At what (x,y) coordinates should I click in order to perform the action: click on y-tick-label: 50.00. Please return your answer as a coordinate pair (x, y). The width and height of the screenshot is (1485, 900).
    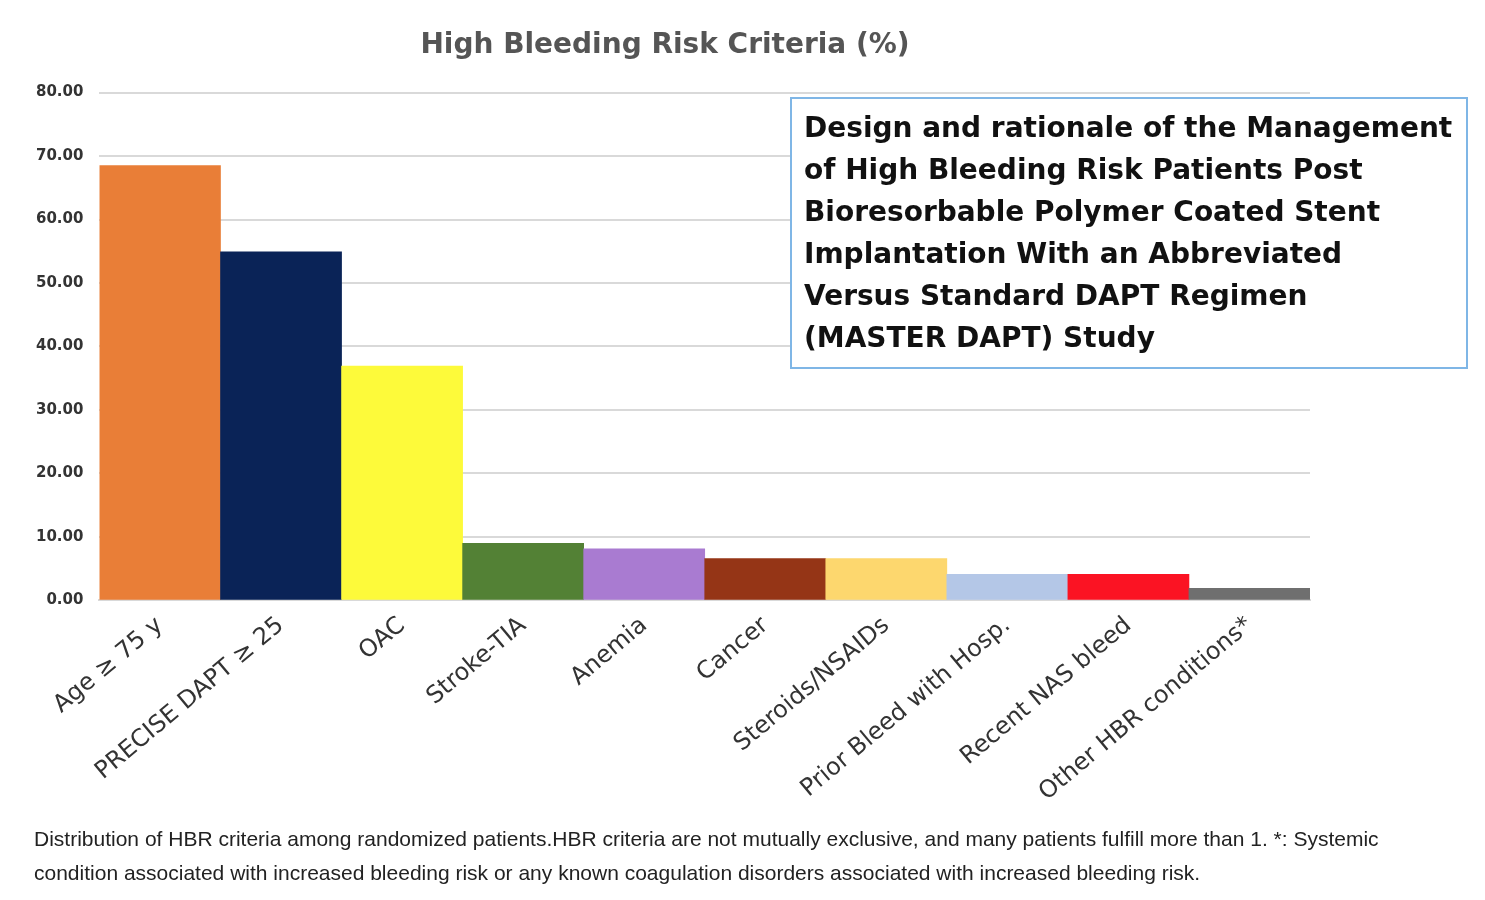
    Looking at the image, I should click on (59, 281).